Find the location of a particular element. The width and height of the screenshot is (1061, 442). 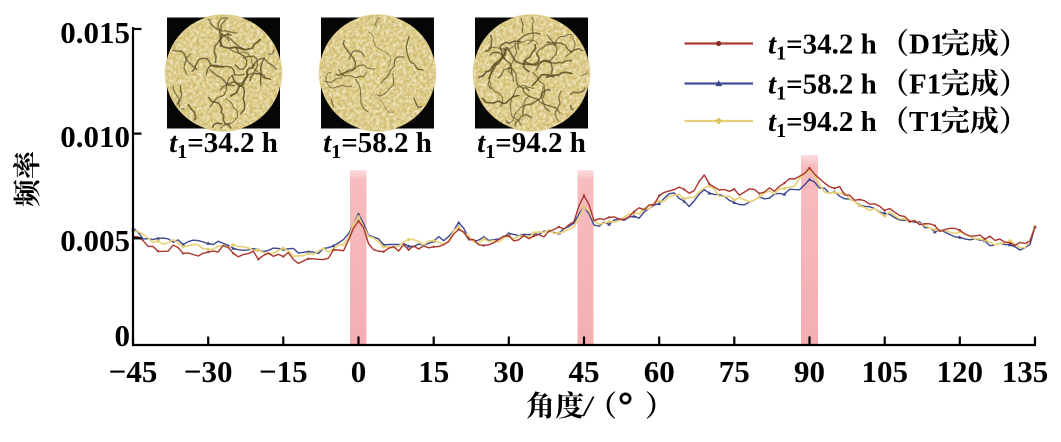

svg-text: 90 is located at coordinates (809, 371).